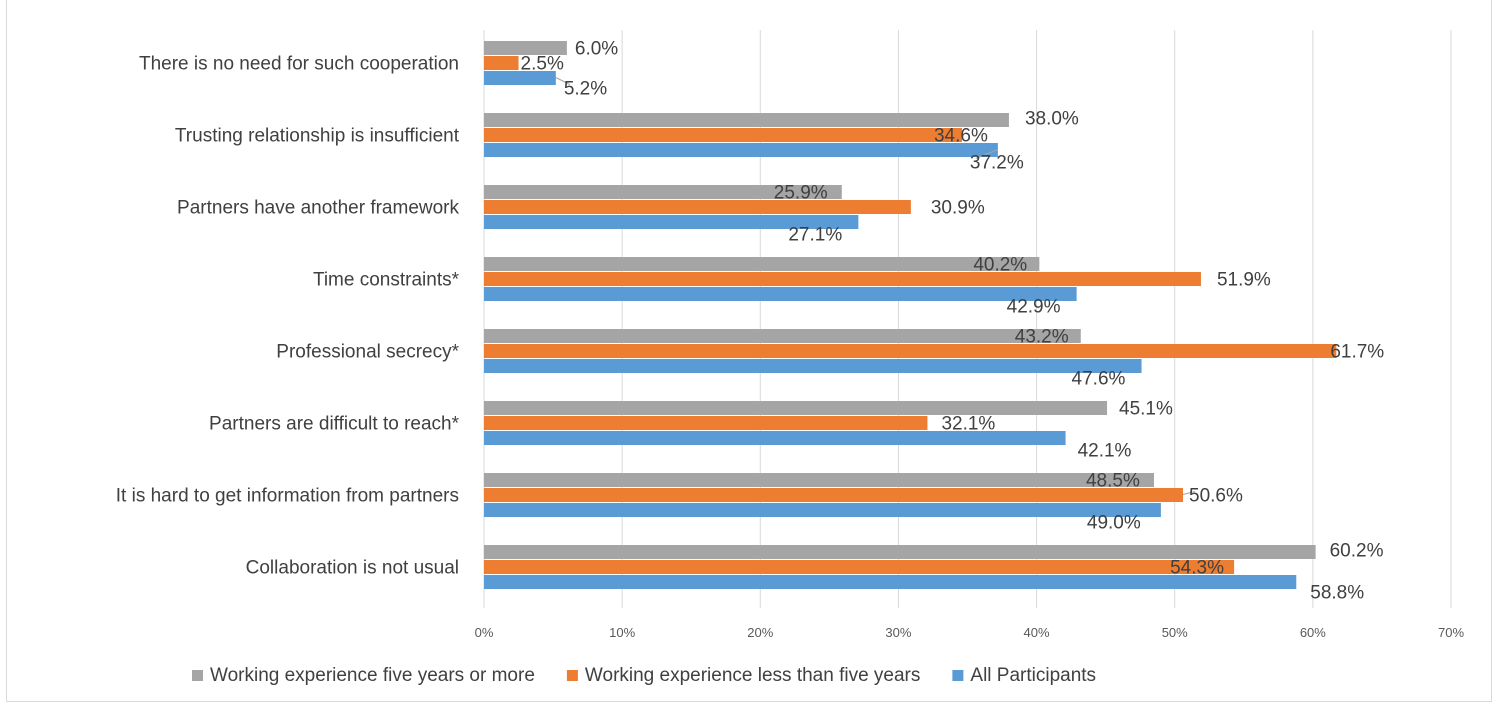  Describe the element at coordinates (367, 352) in the screenshot. I see `category-label: Professional secrecy*` at that location.